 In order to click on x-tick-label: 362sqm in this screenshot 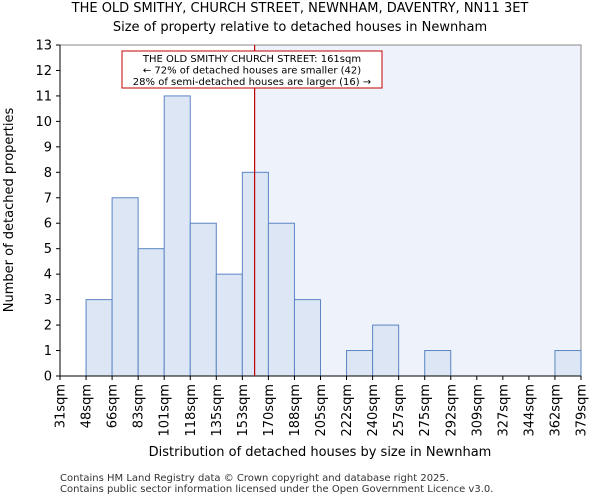, I will do `click(555, 410)`.